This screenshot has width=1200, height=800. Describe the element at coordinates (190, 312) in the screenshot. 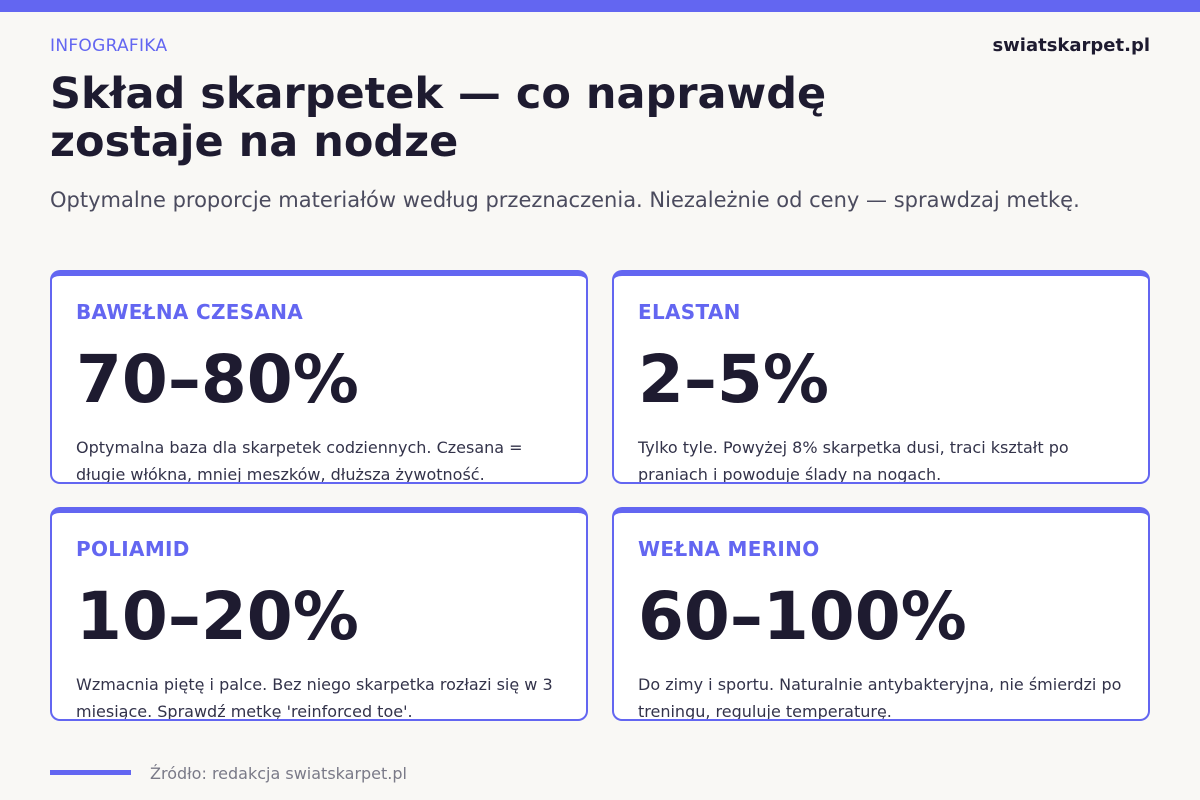

I see `card-label: BAWEŁNA CZESANA` at that location.